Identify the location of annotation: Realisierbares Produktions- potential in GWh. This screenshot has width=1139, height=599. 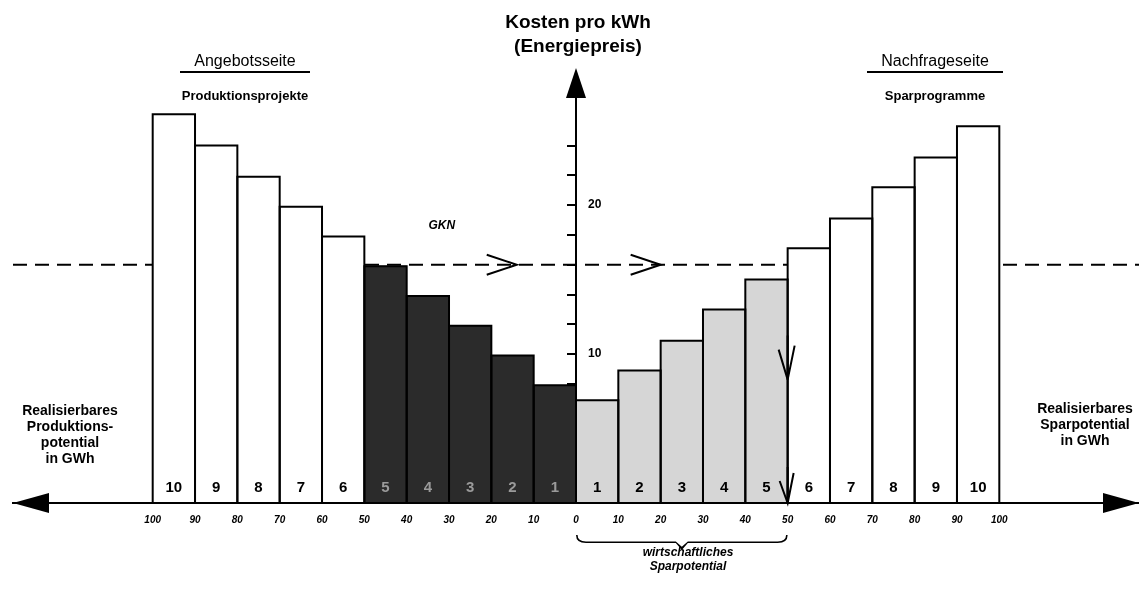
(70, 434).